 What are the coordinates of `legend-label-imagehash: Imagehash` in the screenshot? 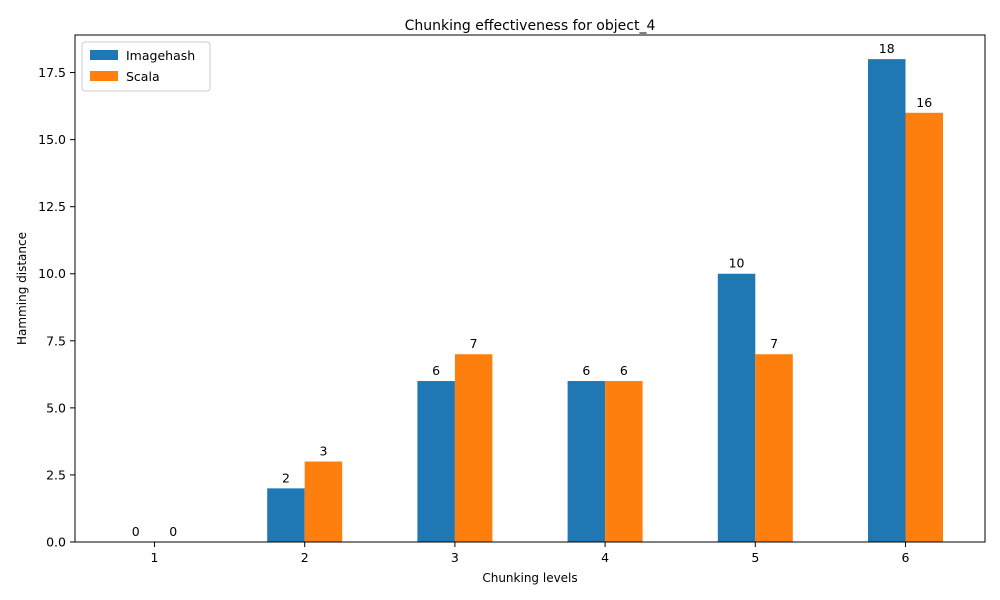 It's located at (160, 55).